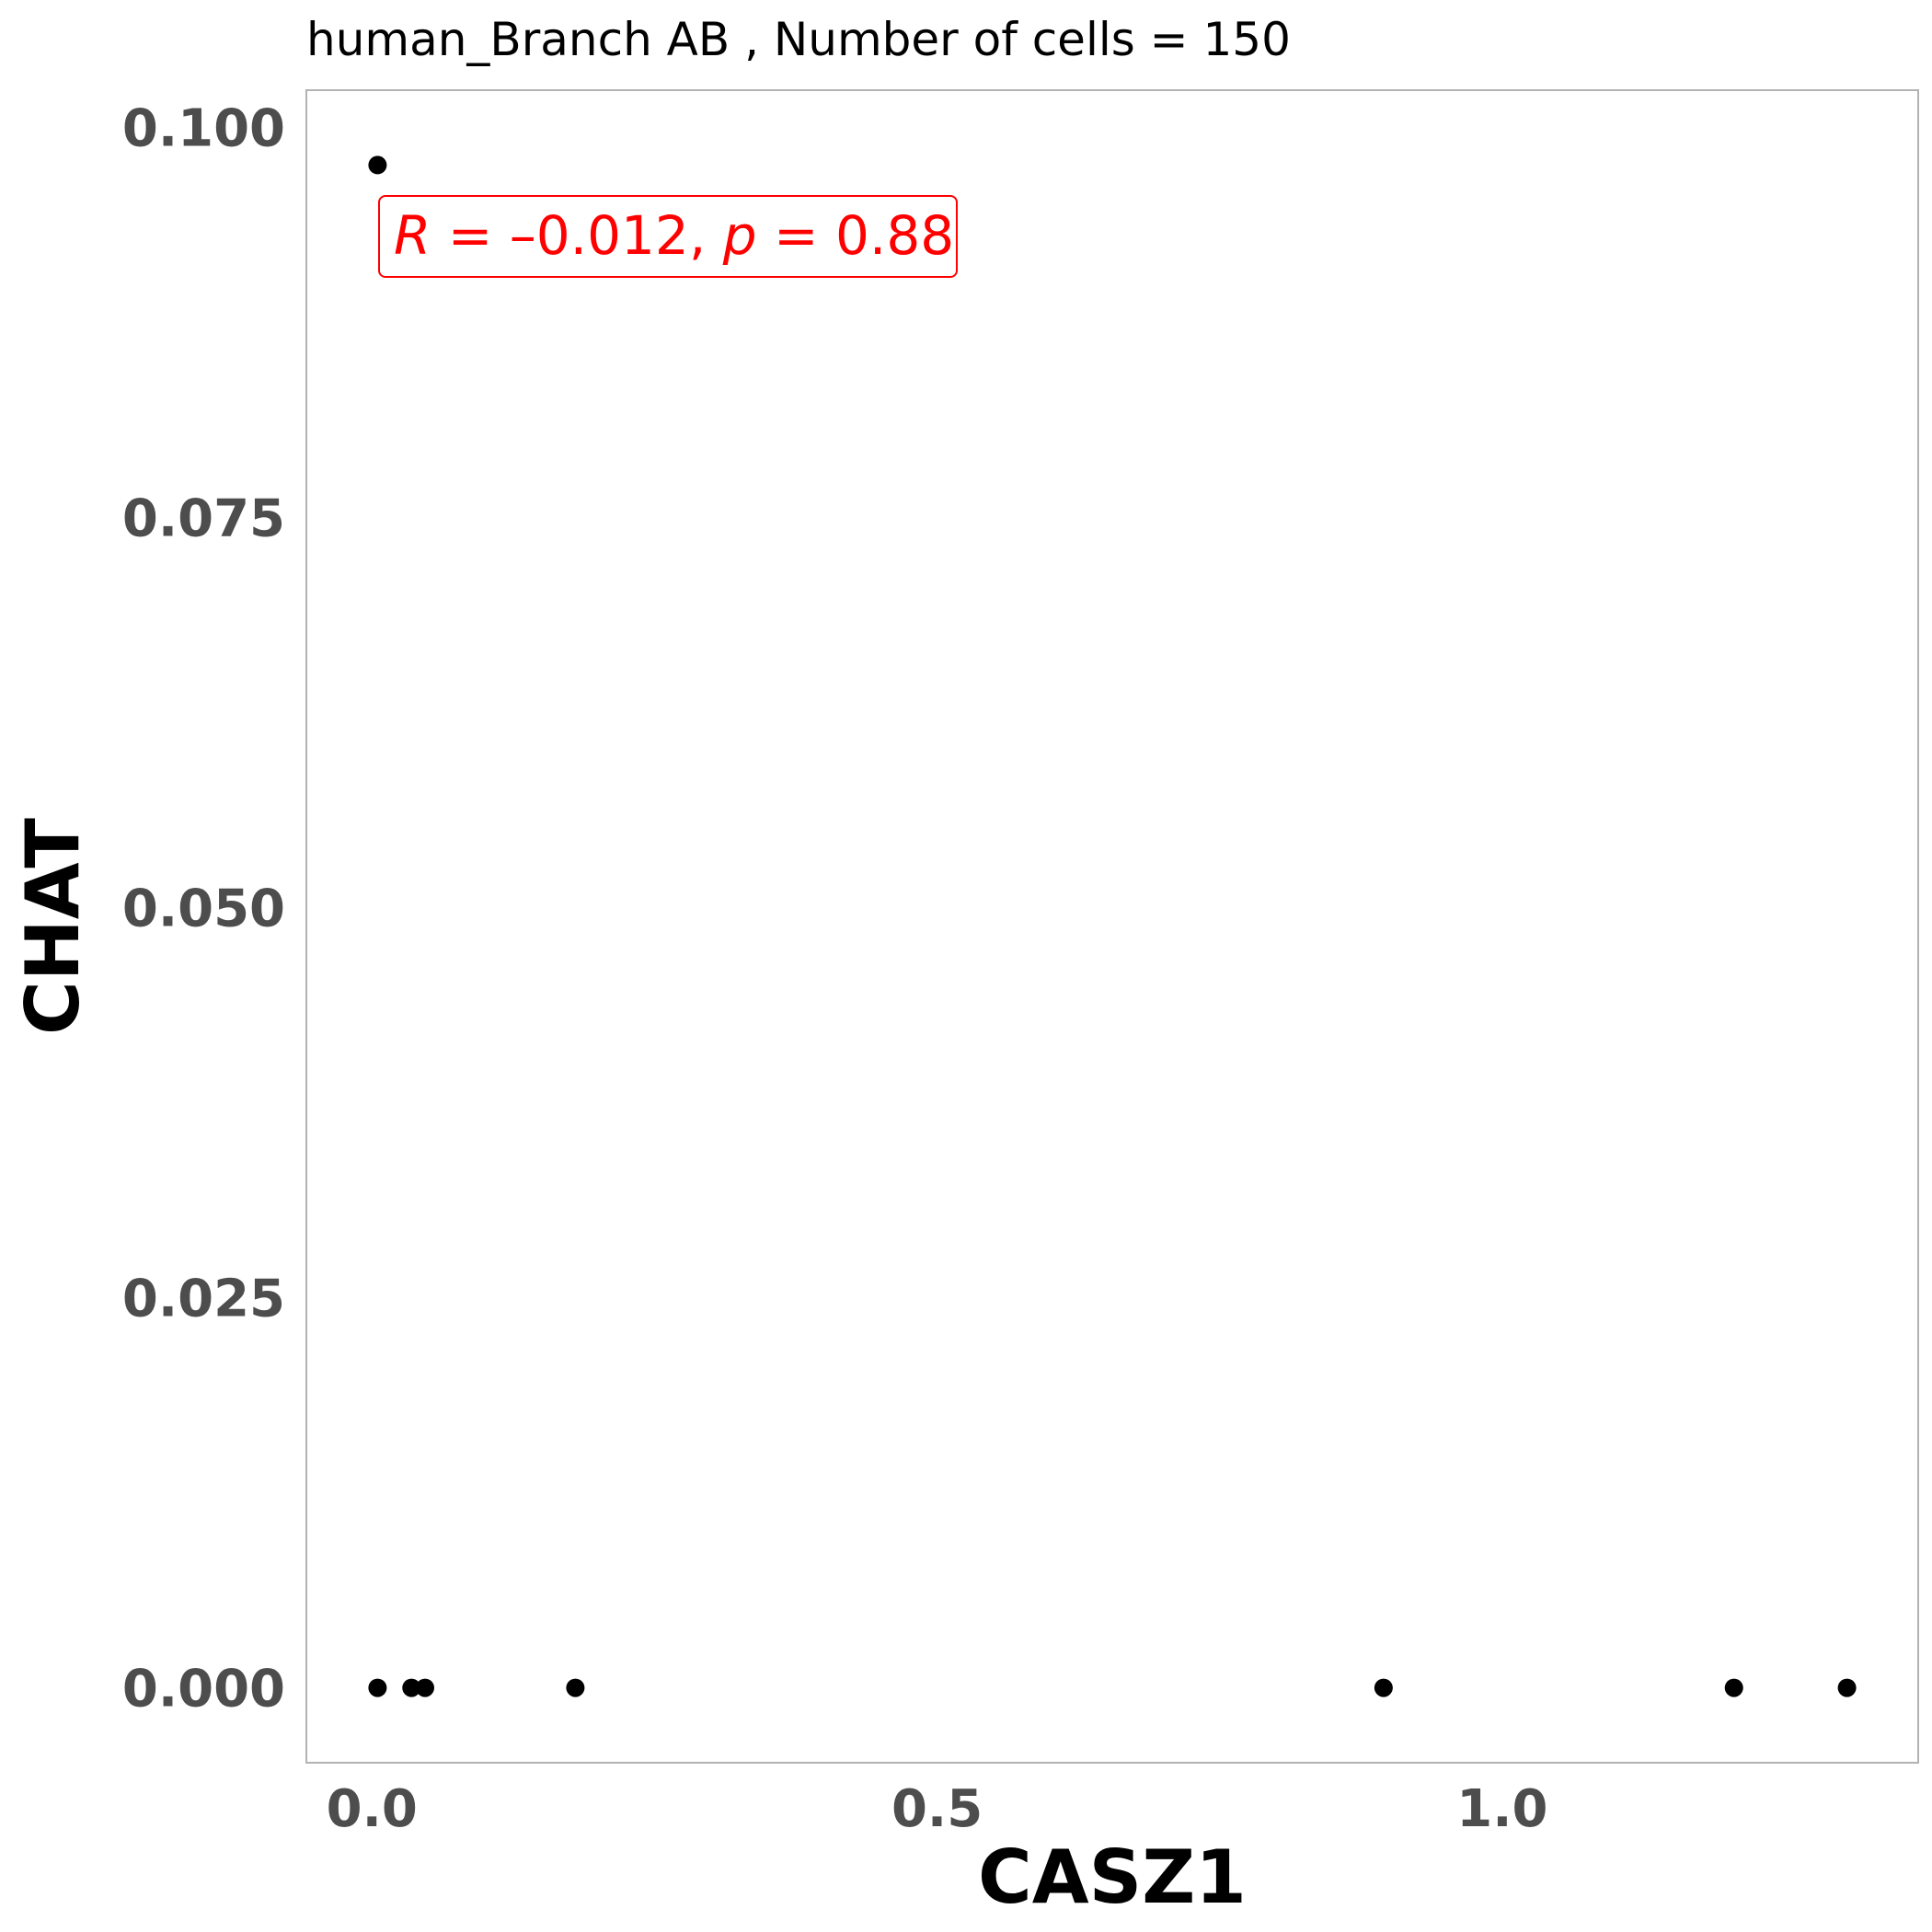  What do you see at coordinates (576, 235) in the screenshot?
I see `annotation-text-part: = –0.012,` at bounding box center [576, 235].